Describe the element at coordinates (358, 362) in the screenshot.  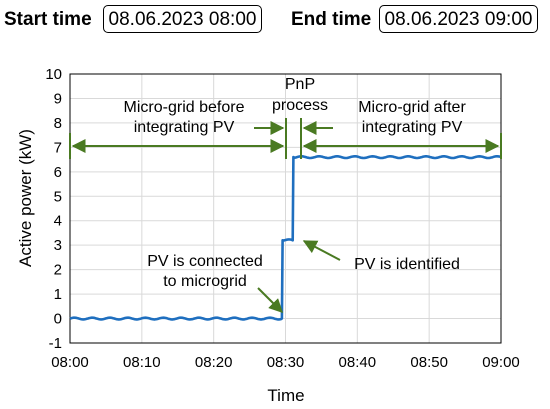
I see `x-tick-label: 08:40` at that location.